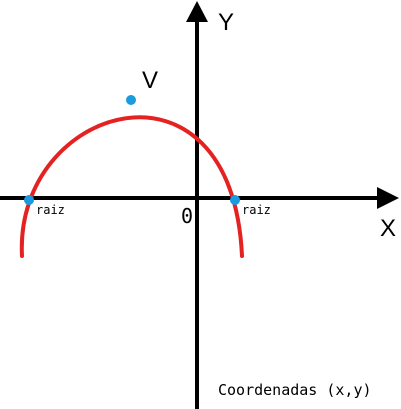 The height and width of the screenshot is (409, 401). Describe the element at coordinates (131, 100) in the screenshot. I see `vertex-point` at that location.